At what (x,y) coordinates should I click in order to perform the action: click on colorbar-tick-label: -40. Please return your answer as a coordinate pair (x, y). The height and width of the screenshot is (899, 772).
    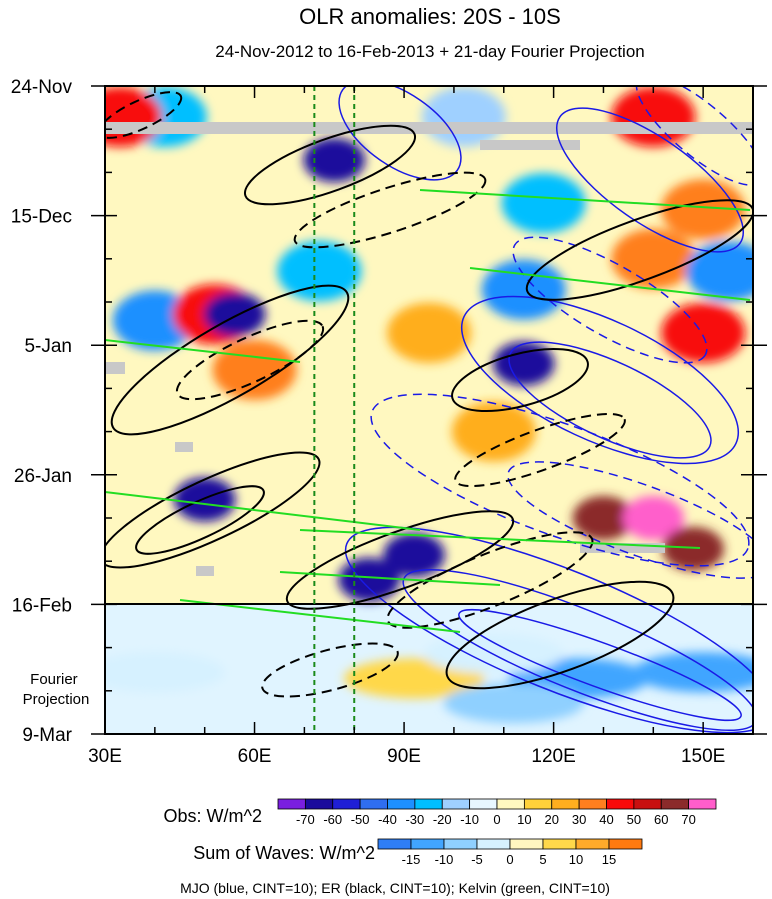
    Looking at the image, I should click on (387, 819).